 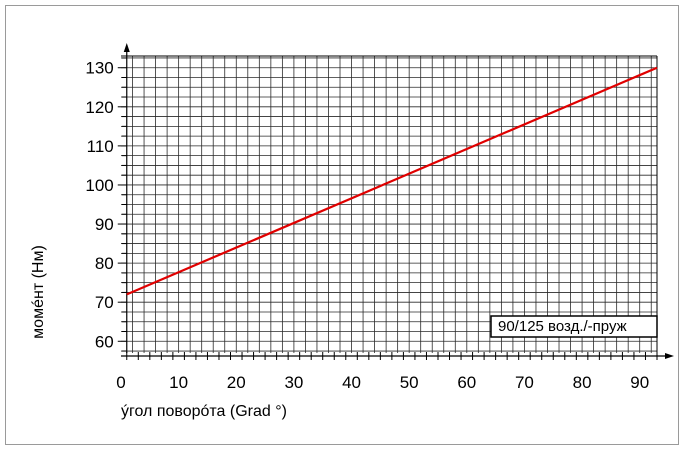 I want to click on y-axis-ticks: 60 70 80 90 100 110 120 130, so click(x=105, y=204).